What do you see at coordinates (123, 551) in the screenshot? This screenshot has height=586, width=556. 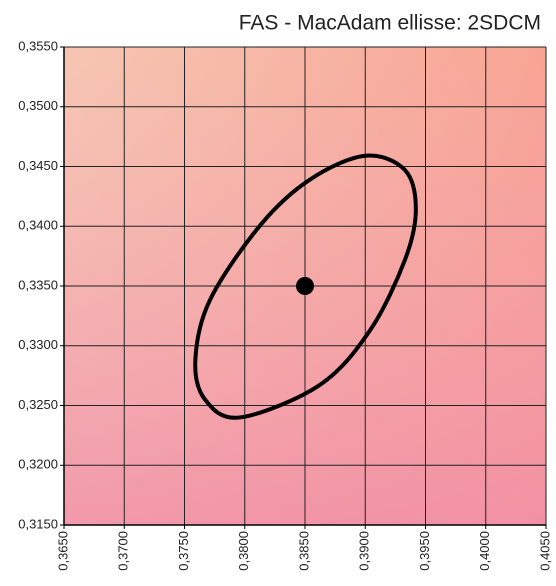 I see `x-tick-label: 0,3700` at bounding box center [123, 551].